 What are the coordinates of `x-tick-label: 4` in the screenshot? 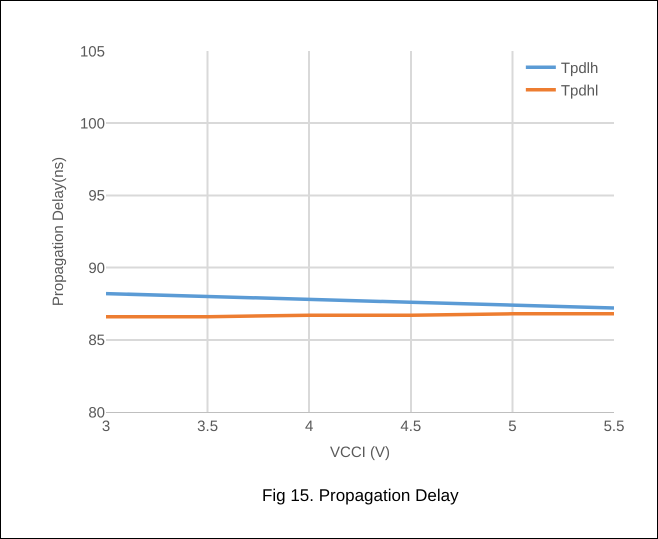 It's located at (309, 426).